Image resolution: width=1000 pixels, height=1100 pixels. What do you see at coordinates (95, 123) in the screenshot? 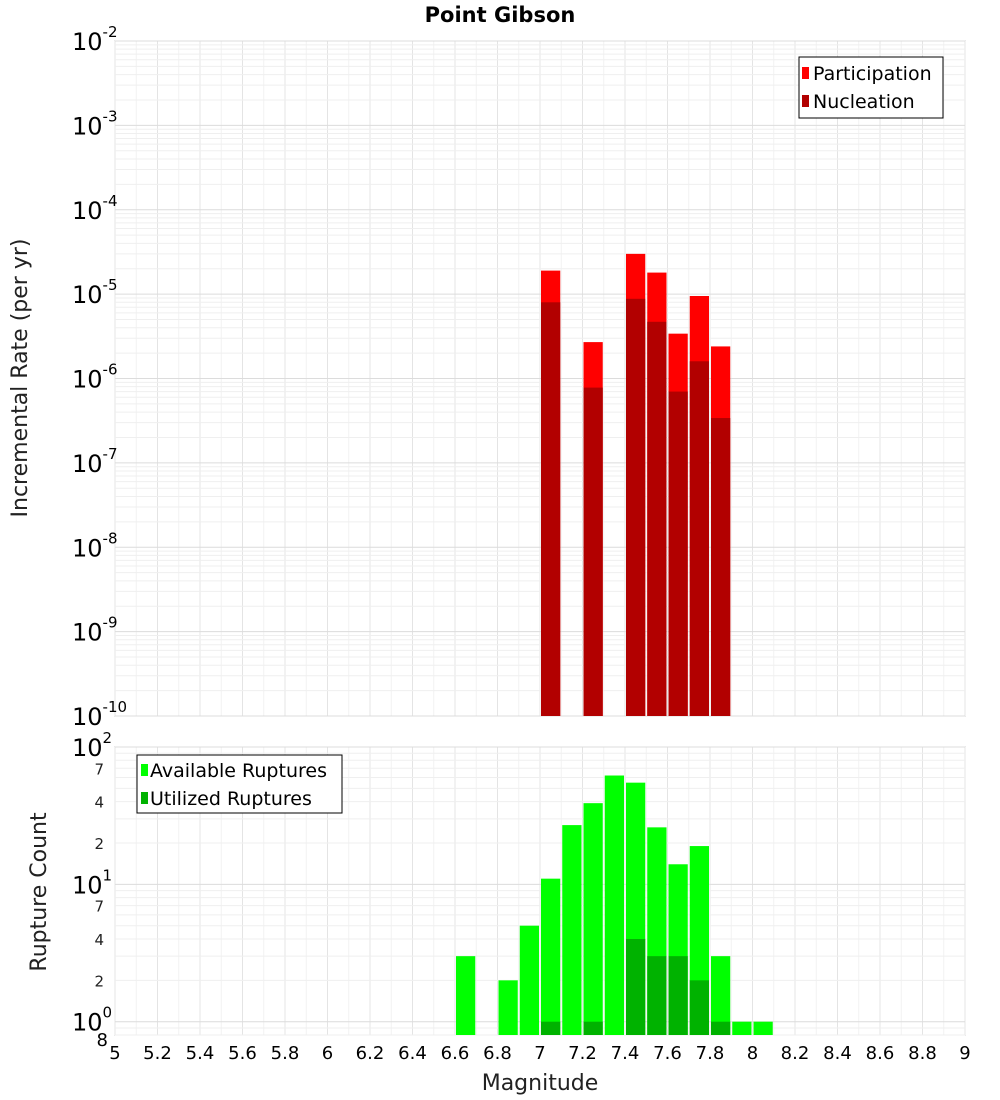
I see `y-tick-label: 10⁻³` at bounding box center [95, 123].